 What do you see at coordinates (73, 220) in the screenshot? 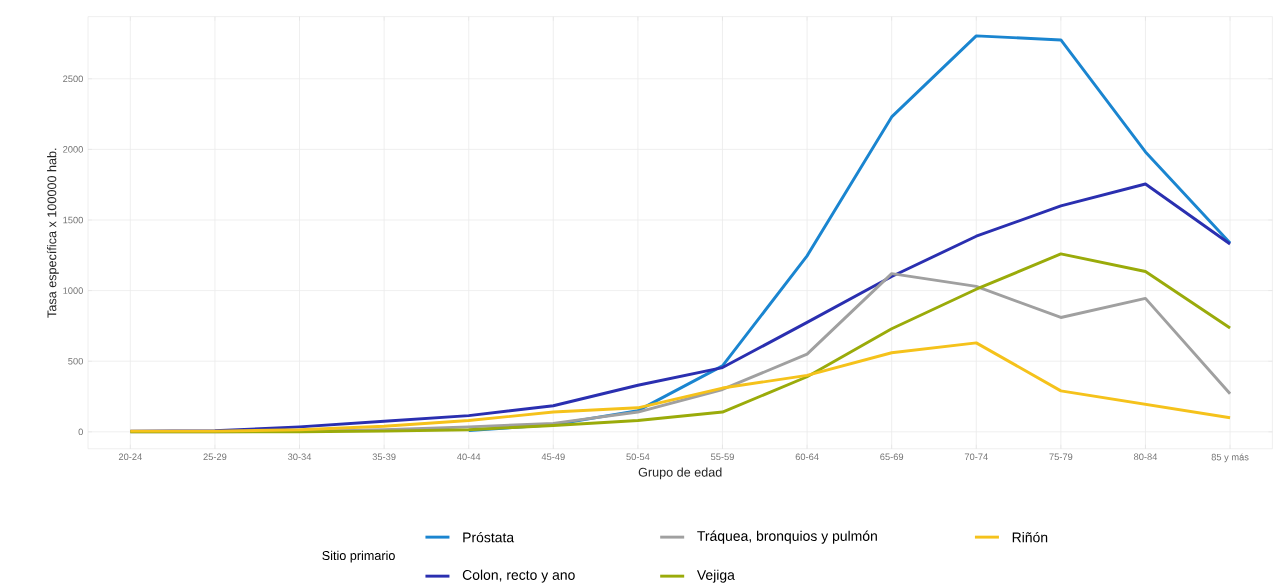
I see `y-tick-label: 1500` at bounding box center [73, 220].